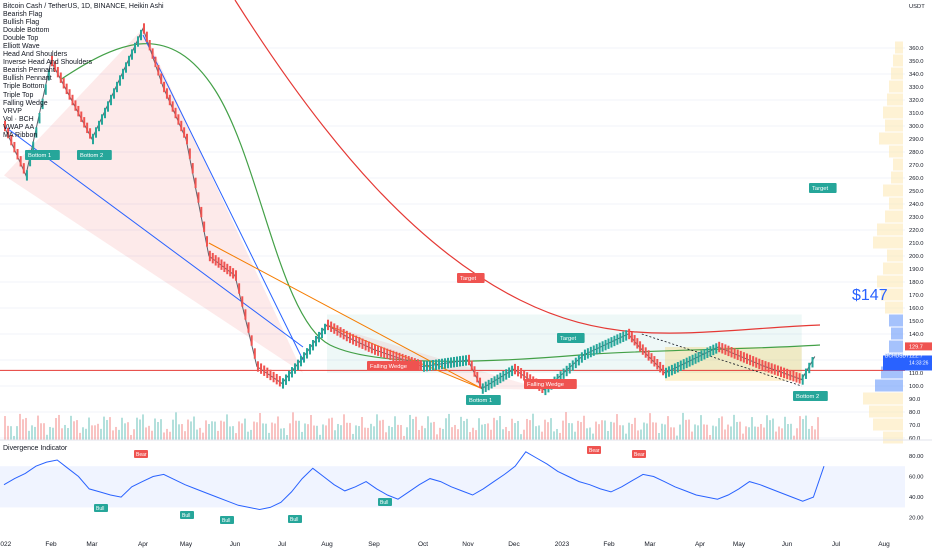  What do you see at coordinates (29, 71) in the screenshot?
I see `indicator-item: Bearish Pennant` at bounding box center [29, 71].